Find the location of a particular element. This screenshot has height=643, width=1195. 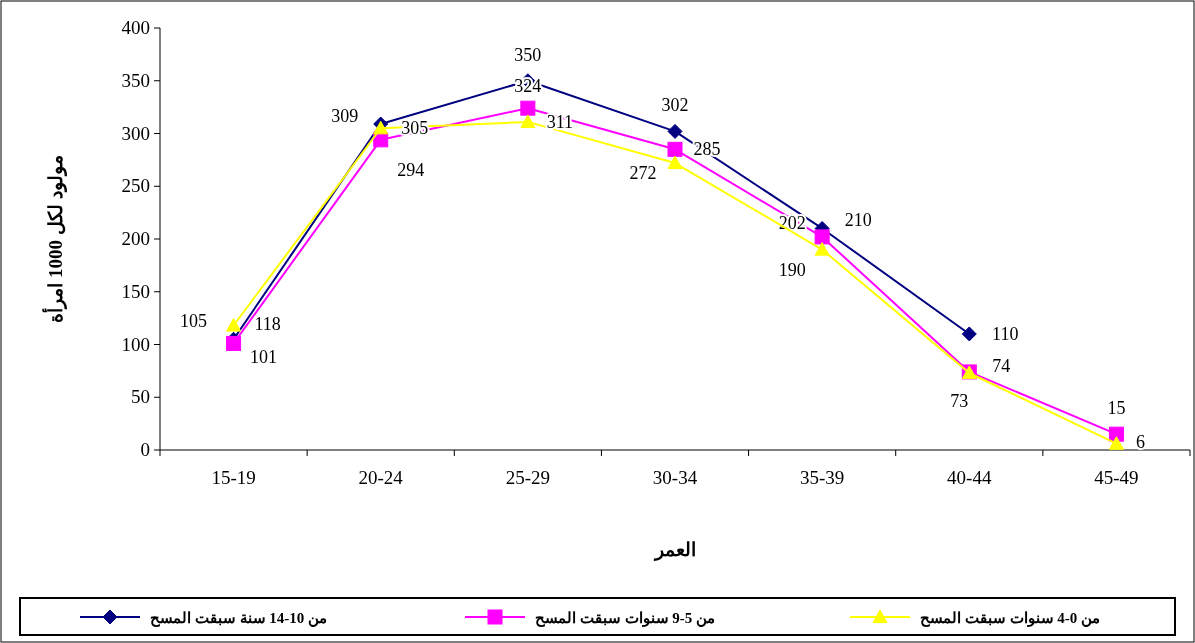

data-label: 101 is located at coordinates (264, 357).